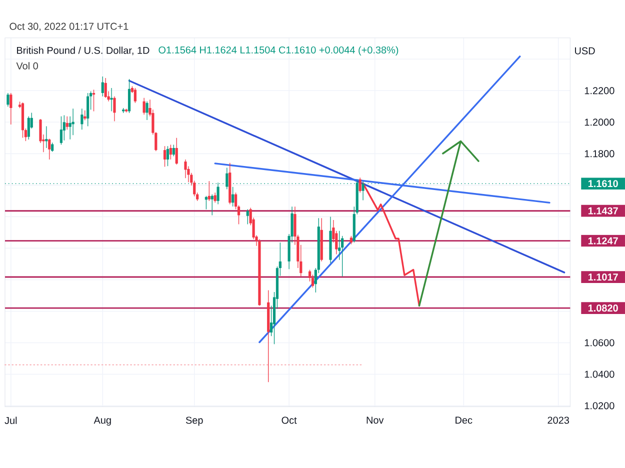  I want to click on text: O1.1564 H1.1624 L1.1504 C1.1610 +0.0044 (+0.38%), so click(278, 51).